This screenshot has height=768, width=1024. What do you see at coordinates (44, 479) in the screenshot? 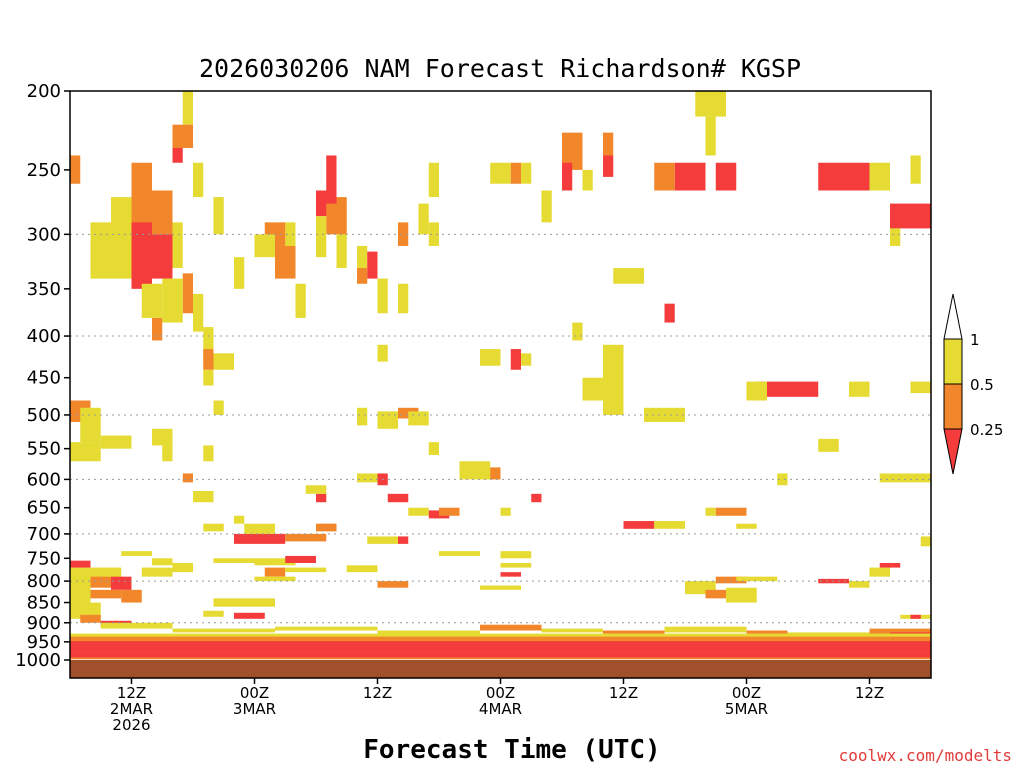
I see `y-tick-label: 600` at bounding box center [44, 479].